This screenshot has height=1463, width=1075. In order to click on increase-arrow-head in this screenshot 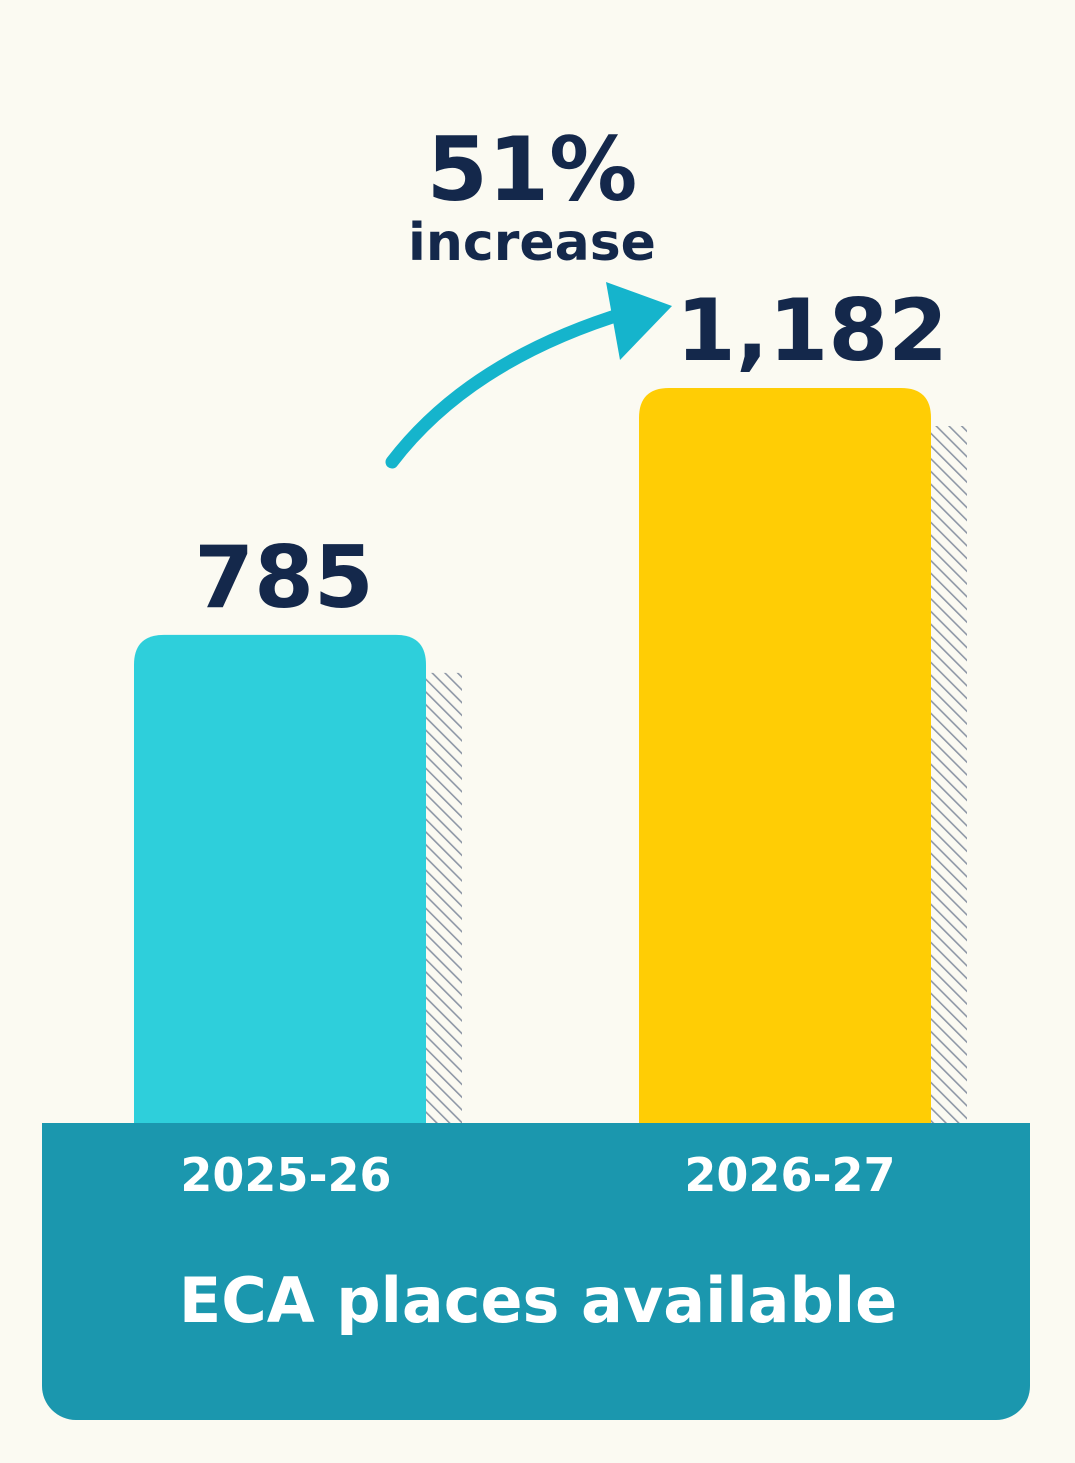, I will do `click(639, 321)`.